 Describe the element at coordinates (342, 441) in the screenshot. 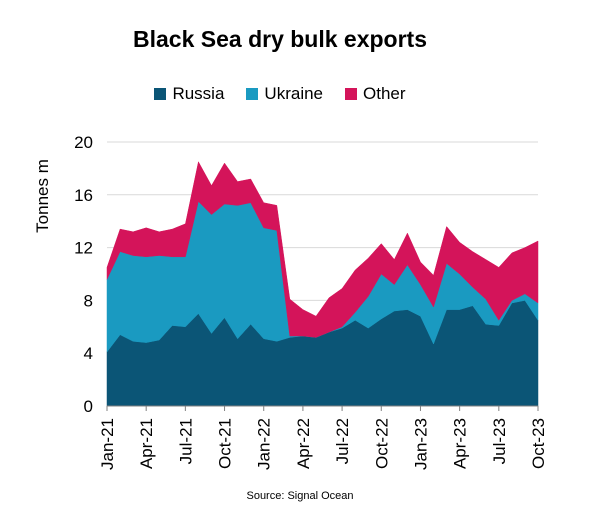

I see `x-tick-label: Jul-22` at that location.